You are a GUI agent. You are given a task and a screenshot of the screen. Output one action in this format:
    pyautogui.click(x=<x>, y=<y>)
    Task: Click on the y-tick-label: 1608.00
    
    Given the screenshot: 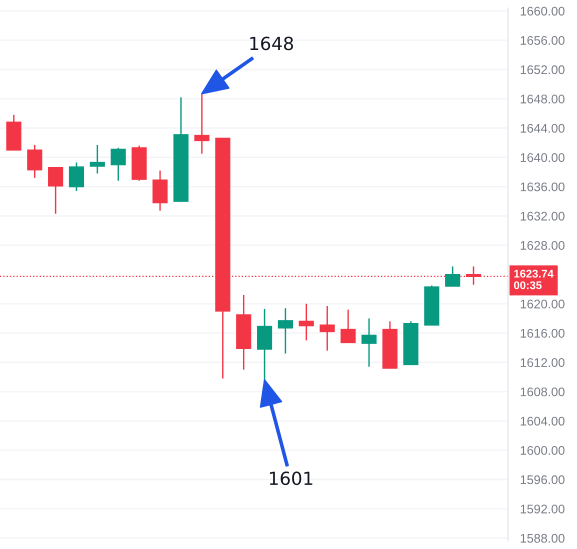 What is the action you would take?
    pyautogui.click(x=542, y=391)
    